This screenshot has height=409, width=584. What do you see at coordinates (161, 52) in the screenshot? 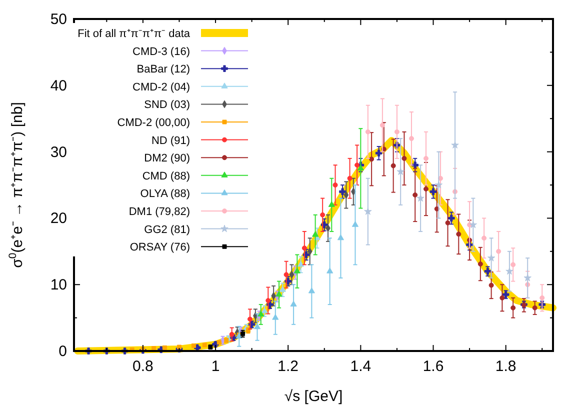
I see `legend-label: CMD-3 (16)` at bounding box center [161, 52].